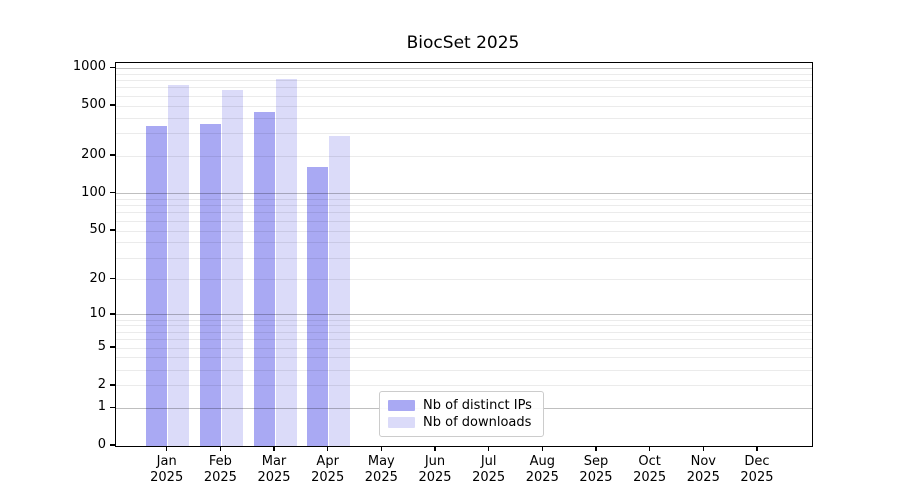 This screenshot has height=500, width=900. Describe the element at coordinates (101, 384) in the screenshot. I see `y-tick-label-2: 2` at that location.